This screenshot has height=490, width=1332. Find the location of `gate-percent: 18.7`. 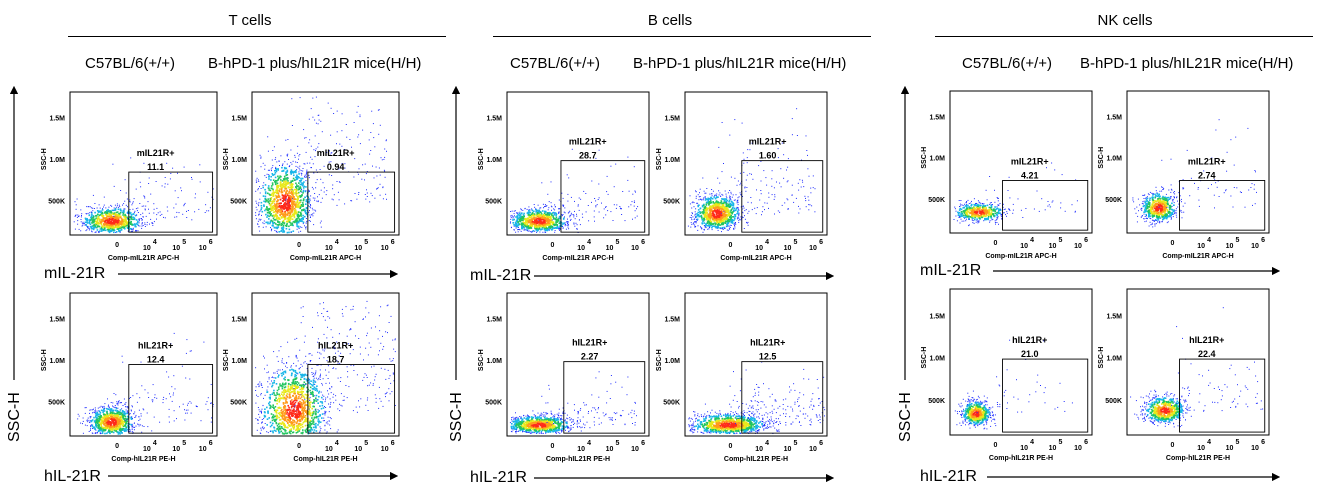

gate-percent: 18.7 is located at coordinates (336, 360).